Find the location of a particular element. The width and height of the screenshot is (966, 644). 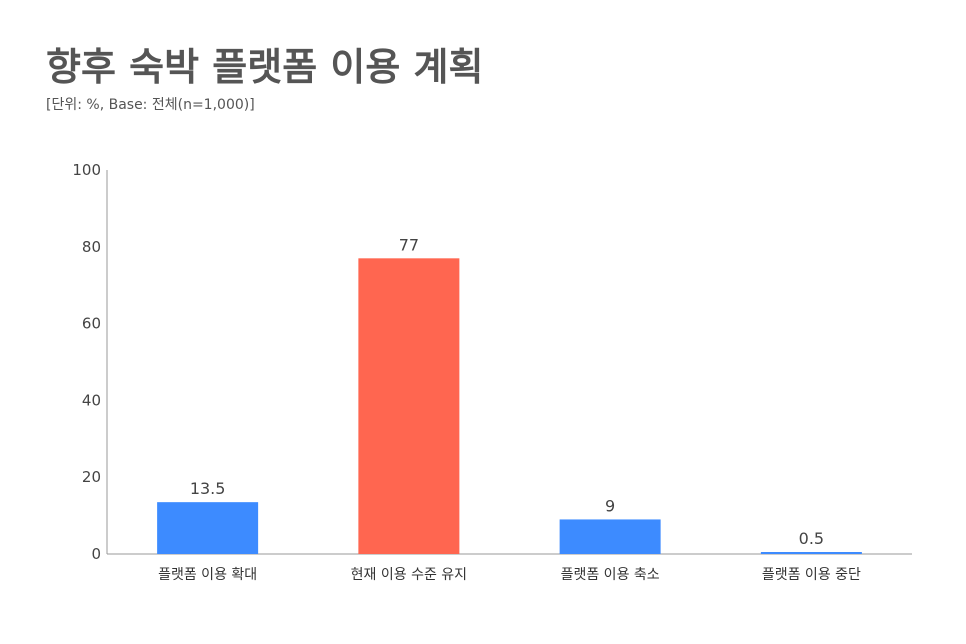

data-label-1: 13.5 is located at coordinates (208, 488).